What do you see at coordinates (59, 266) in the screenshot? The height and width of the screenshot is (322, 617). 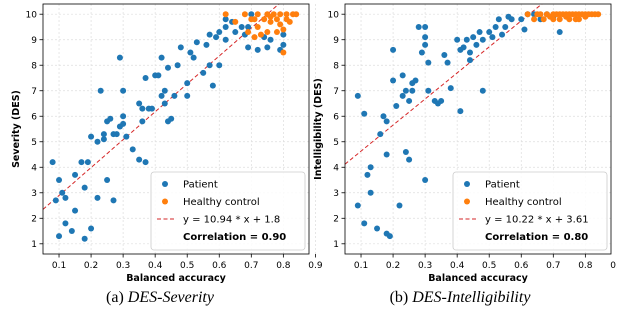 I see `x-tick-label: 0.1` at bounding box center [59, 266].